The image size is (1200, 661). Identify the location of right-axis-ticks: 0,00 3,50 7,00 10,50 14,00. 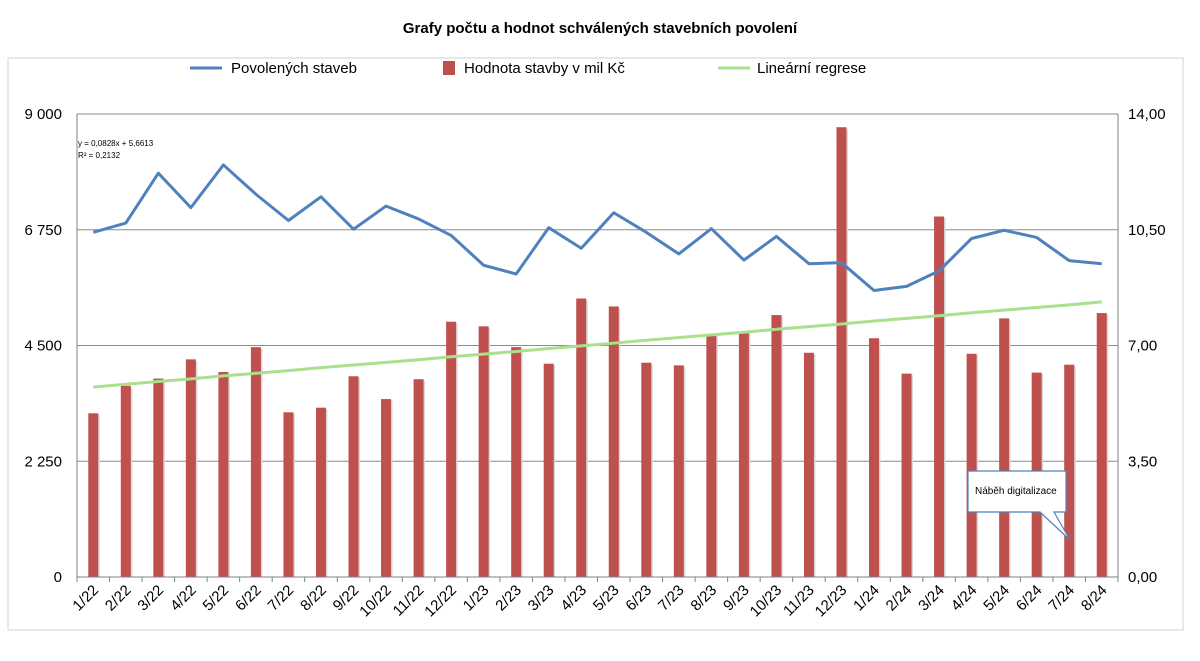
(1147, 346).